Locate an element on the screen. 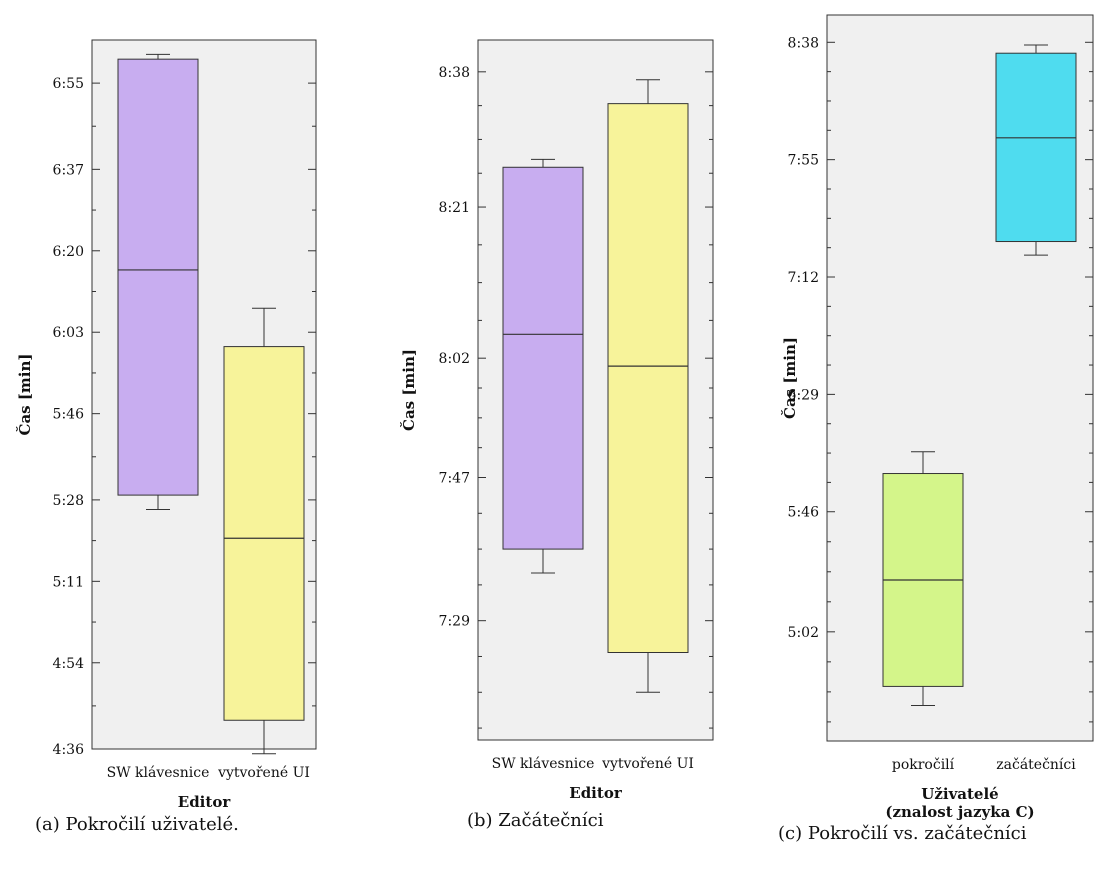  panel-a-category-label: SW klávesnice is located at coordinates (158, 773).